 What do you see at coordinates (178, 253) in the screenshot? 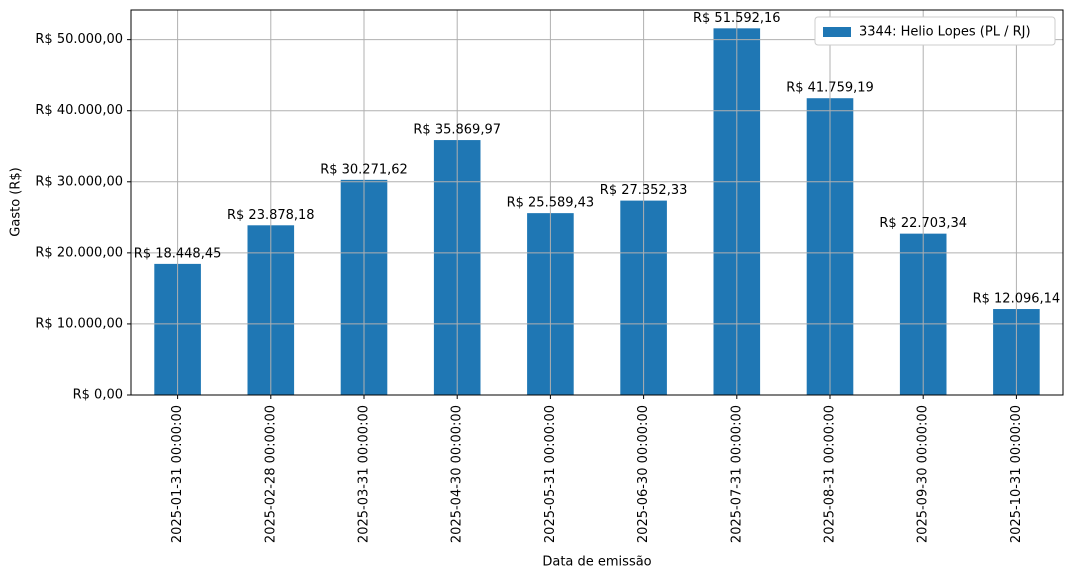
I see `value-label: R$ 18.448,45` at bounding box center [178, 253].